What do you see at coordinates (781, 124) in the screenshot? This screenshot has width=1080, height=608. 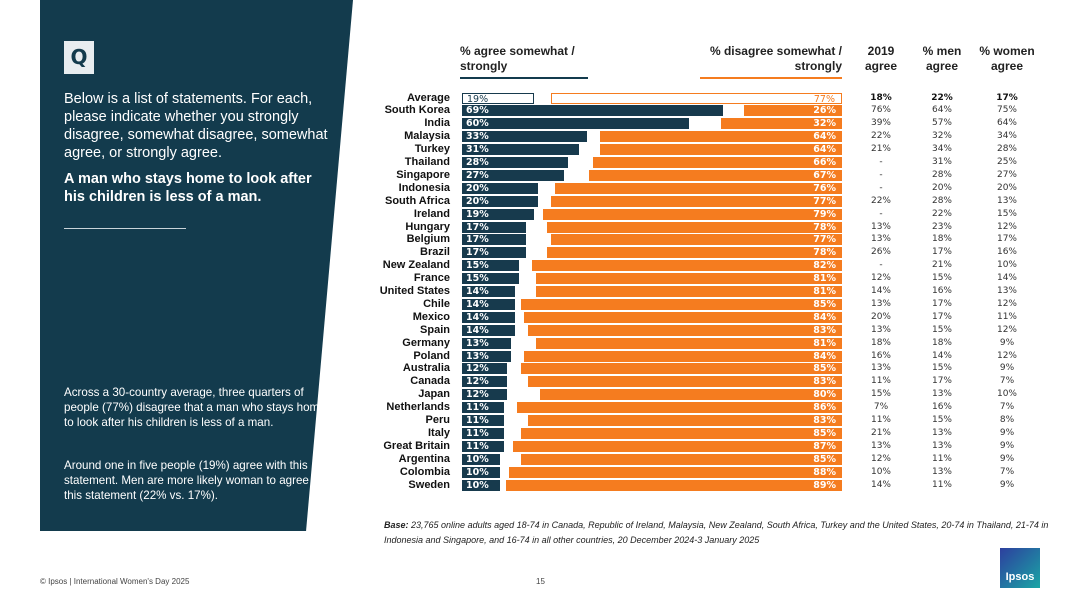 I see `disagree-bar: 32%` at bounding box center [781, 124].